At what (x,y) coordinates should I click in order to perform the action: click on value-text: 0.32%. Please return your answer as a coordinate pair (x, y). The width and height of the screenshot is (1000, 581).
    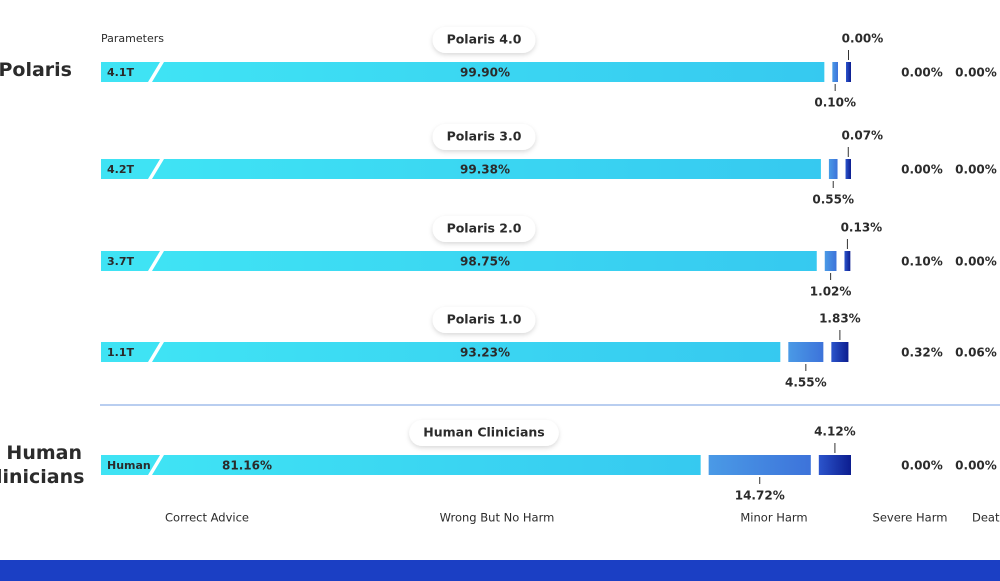
    Looking at the image, I should click on (922, 353).